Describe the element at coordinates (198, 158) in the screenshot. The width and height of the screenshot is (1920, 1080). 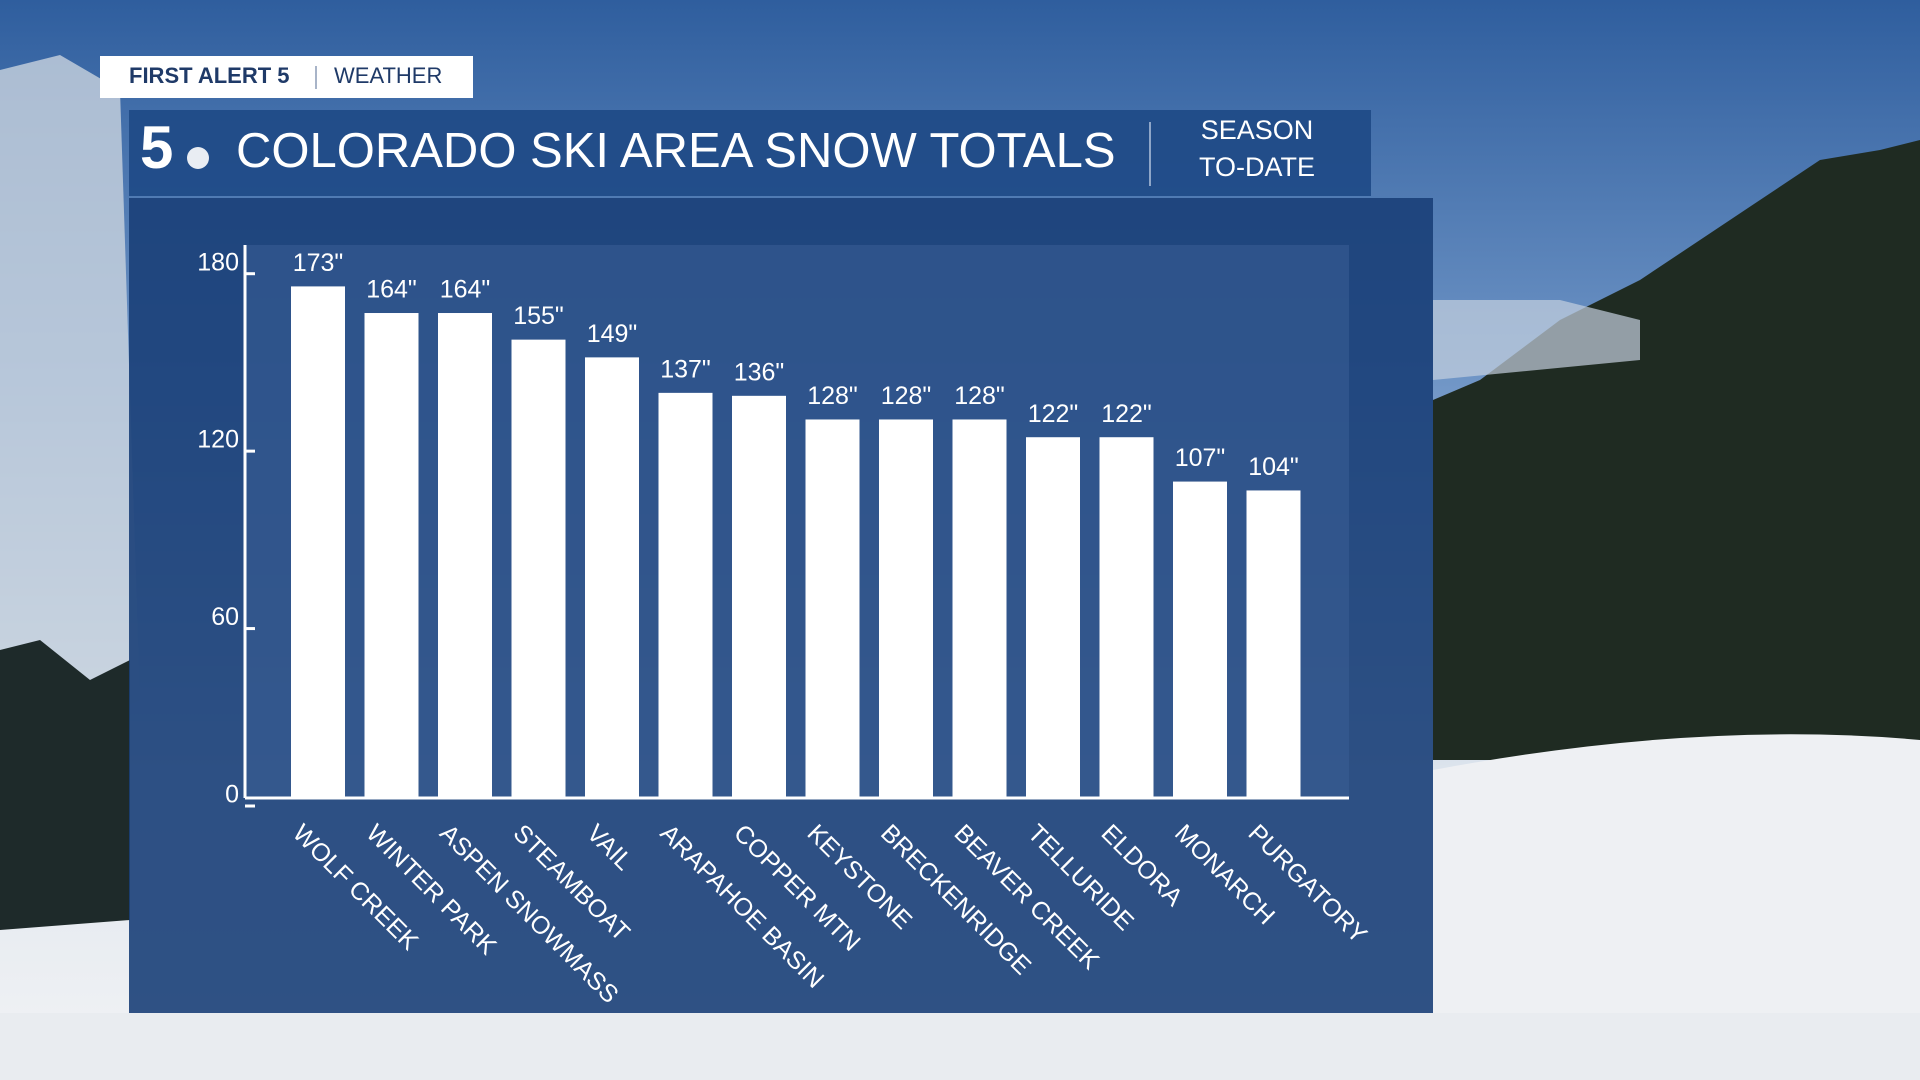
I see `logo-peacock` at that location.